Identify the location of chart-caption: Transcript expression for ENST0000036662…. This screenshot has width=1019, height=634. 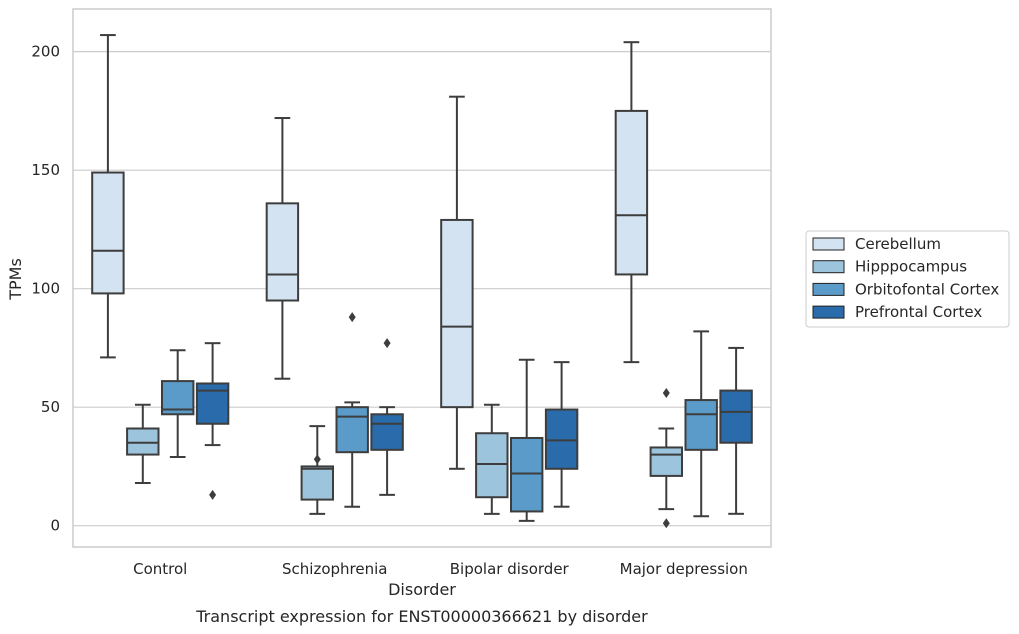
(421, 616).